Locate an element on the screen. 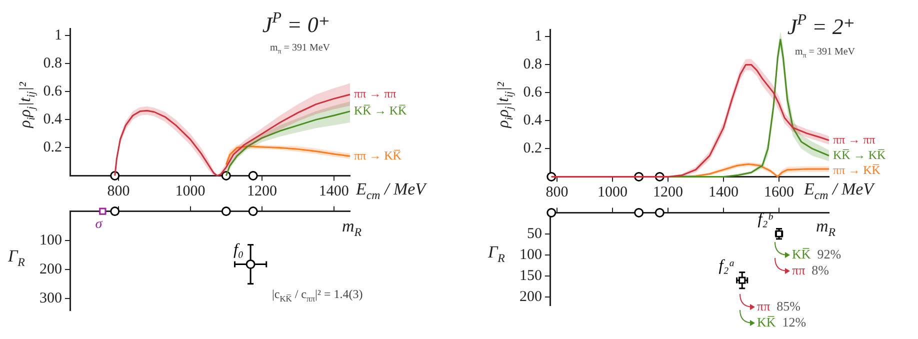 This screenshot has height=339, width=918. series-label: f₀ is located at coordinates (239, 249).